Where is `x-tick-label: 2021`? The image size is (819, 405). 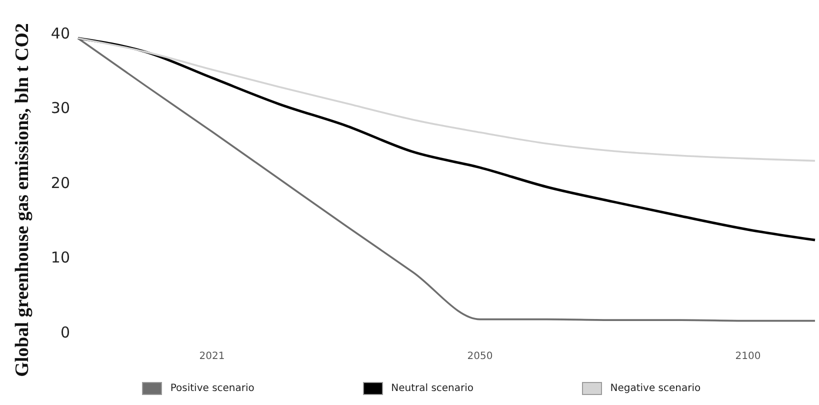
x-tick-label: 2021 is located at coordinates (212, 356).